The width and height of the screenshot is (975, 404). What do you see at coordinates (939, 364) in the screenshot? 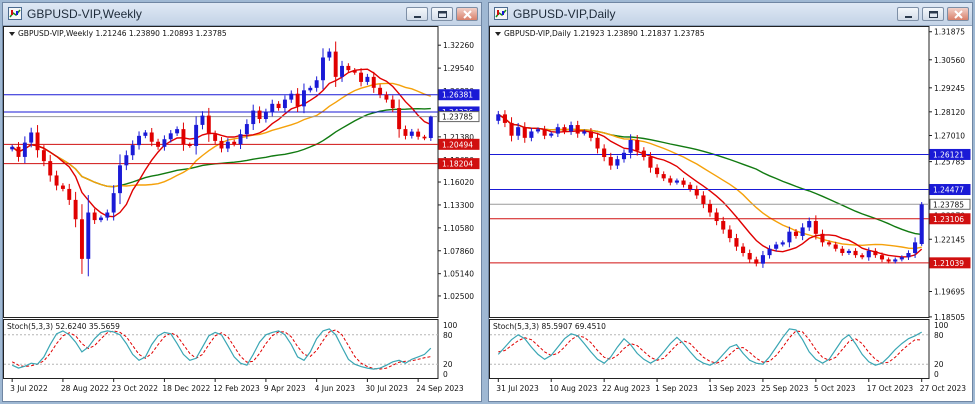
I see `stoch-level-label: 20` at bounding box center [939, 364].